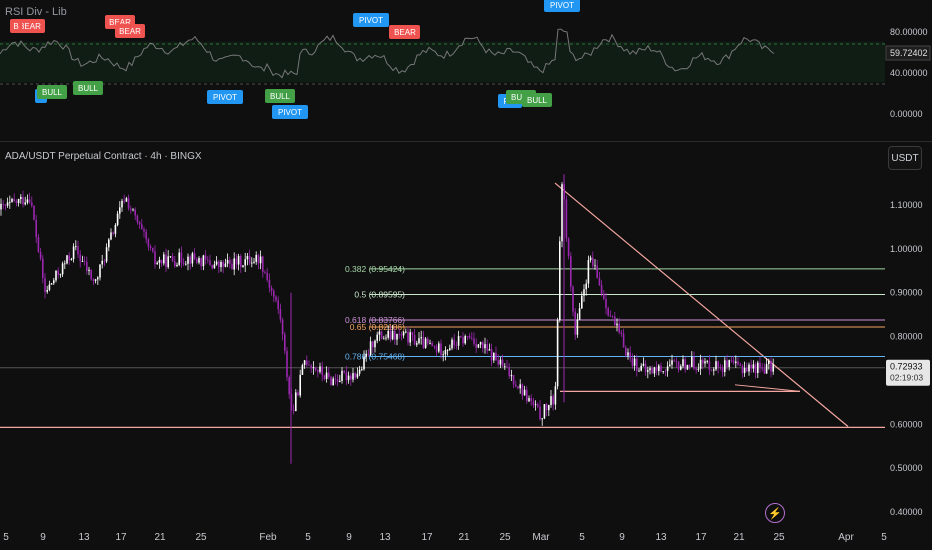  Describe the element at coordinates (905, 158) in the screenshot. I see `currency-button: USDT` at that location.